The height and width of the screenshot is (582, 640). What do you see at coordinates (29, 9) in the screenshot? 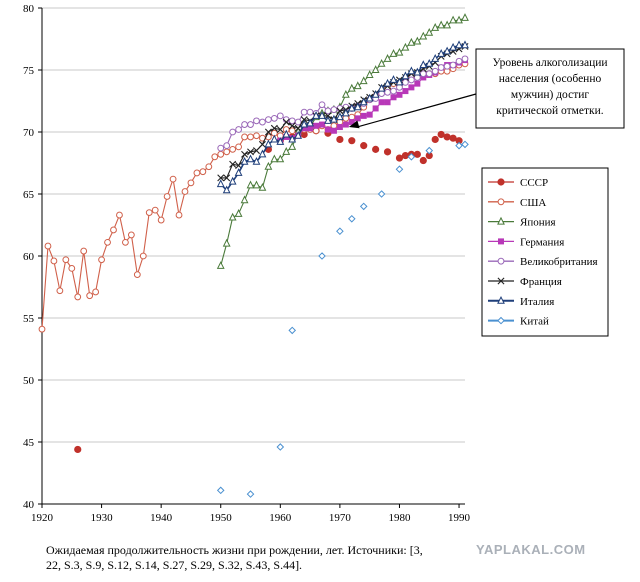
I see `y-tick-label: 80` at bounding box center [29, 9].